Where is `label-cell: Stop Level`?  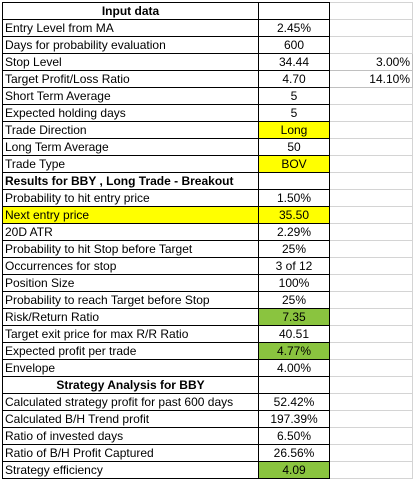
label-cell: Stop Level is located at coordinates (130, 62).